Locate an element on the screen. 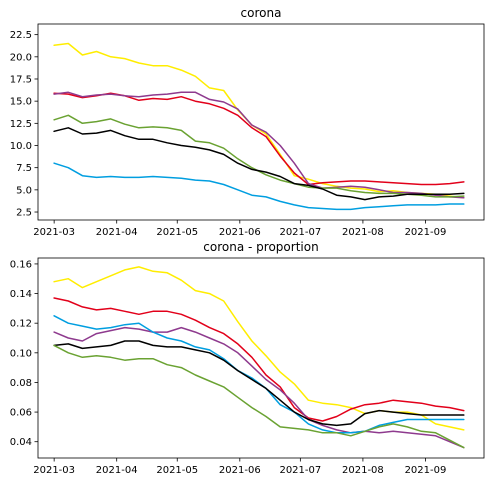  y-tick-label: 22.5 is located at coordinates (21, 35).